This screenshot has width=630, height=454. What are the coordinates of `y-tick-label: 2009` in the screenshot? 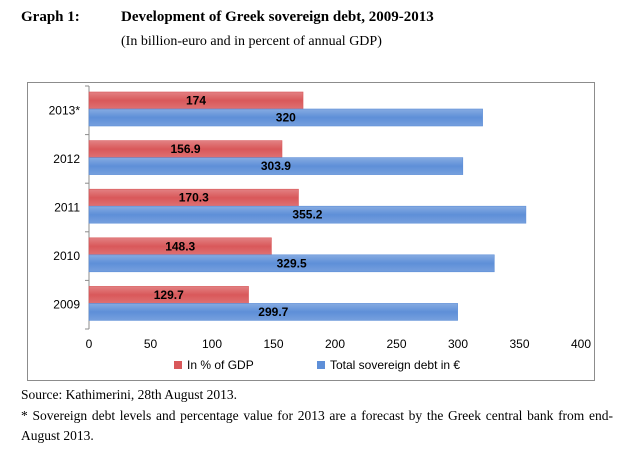 It's located at (66, 305).